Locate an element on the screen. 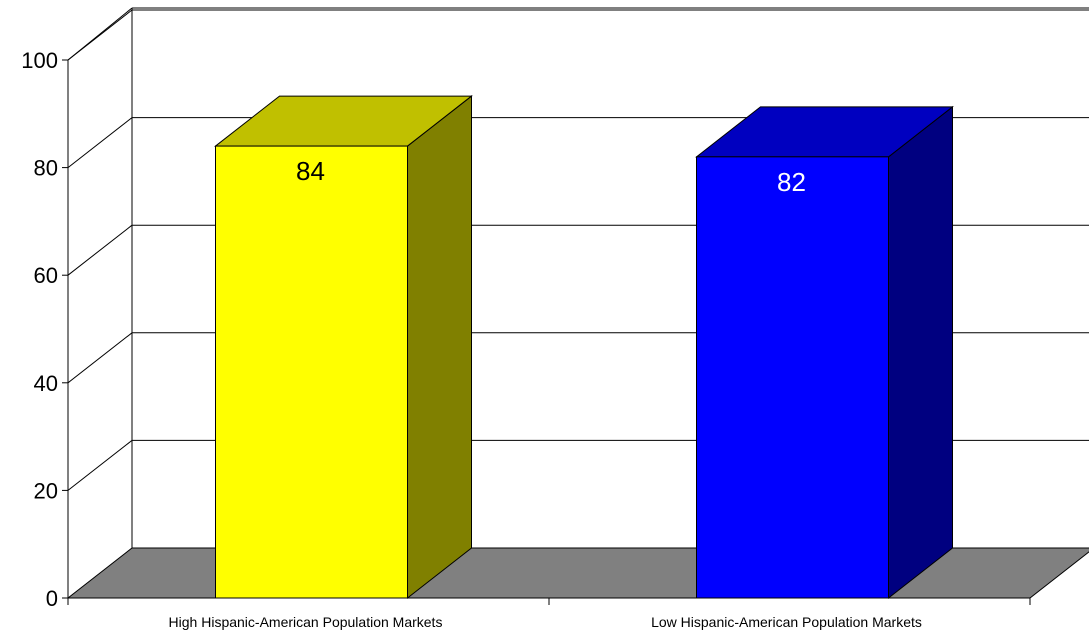  y-tick-label: 80 is located at coordinates (46, 168).